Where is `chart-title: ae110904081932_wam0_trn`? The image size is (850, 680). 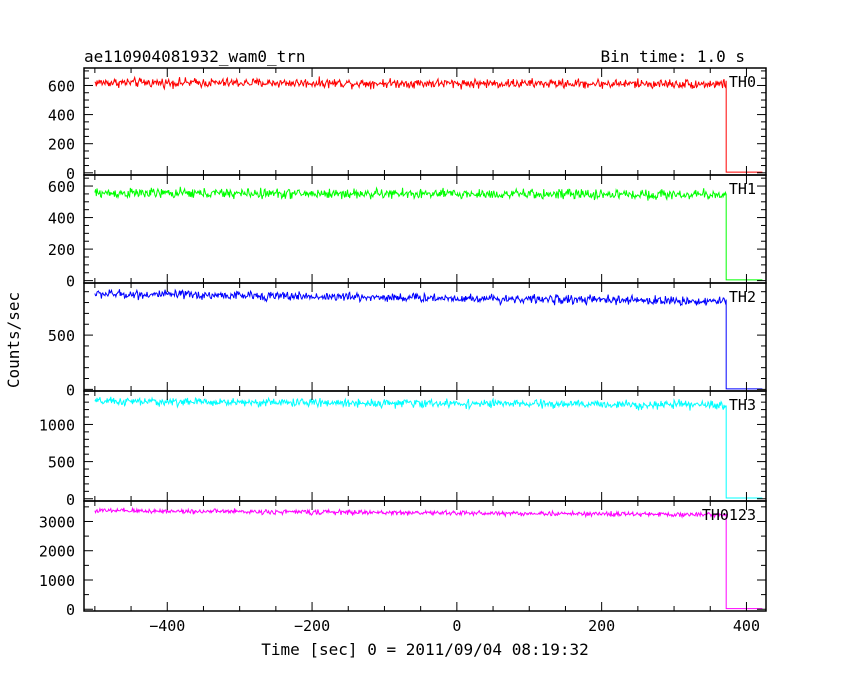 chart-title: ae110904081932_wam0_trn is located at coordinates (195, 56).